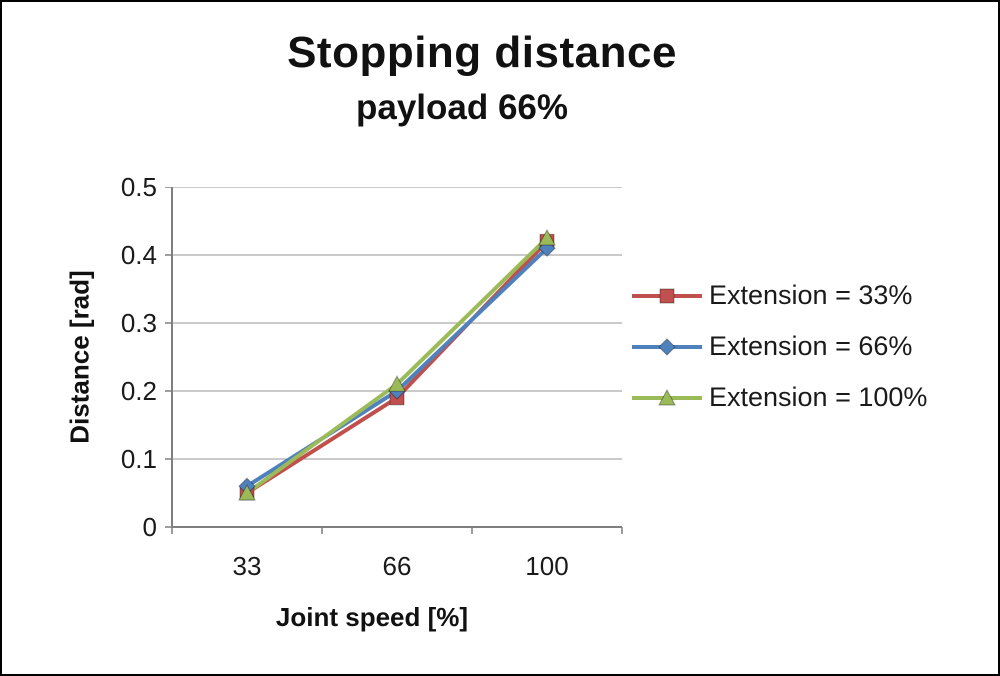 The width and height of the screenshot is (1000, 676). I want to click on legend-label: Extension = 66%, so click(811, 346).